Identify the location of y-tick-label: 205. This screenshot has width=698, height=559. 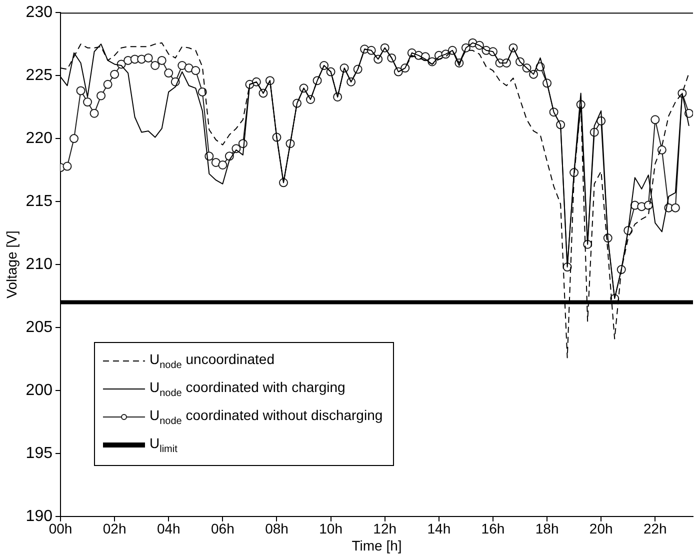
(39, 327).